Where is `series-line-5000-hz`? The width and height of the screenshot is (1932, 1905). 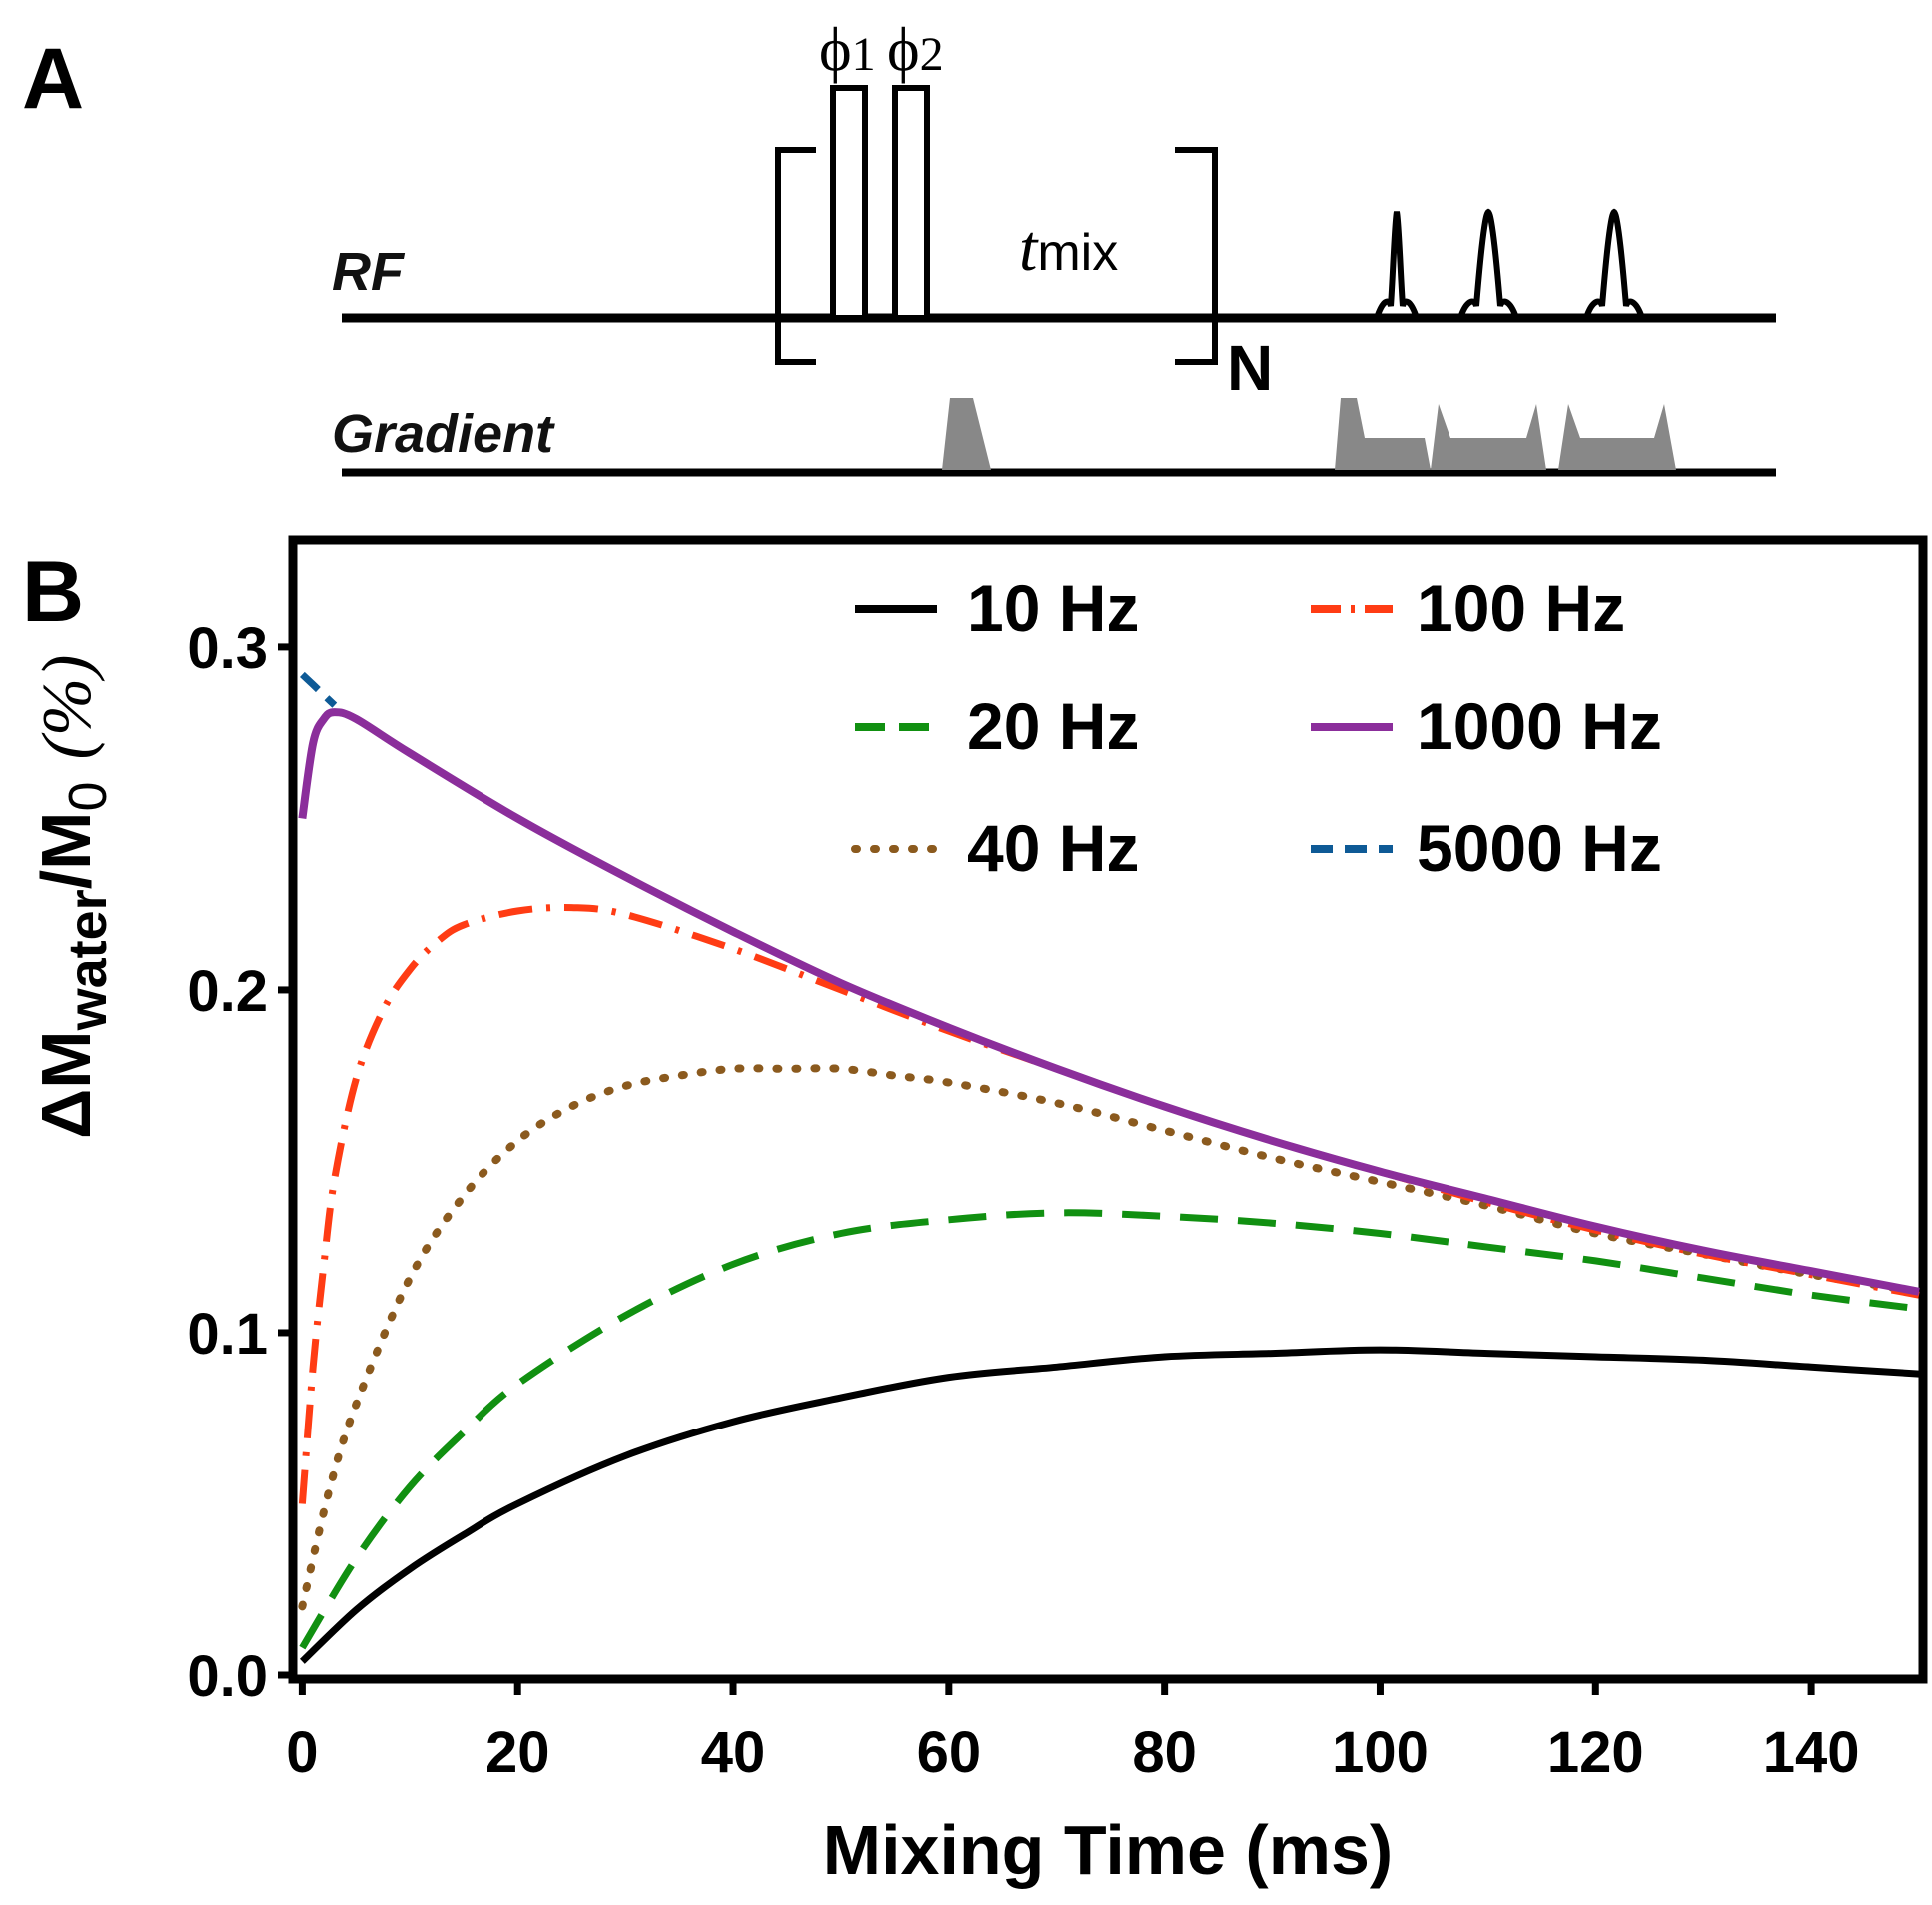
series-line-5000-hz is located at coordinates (318, 689).